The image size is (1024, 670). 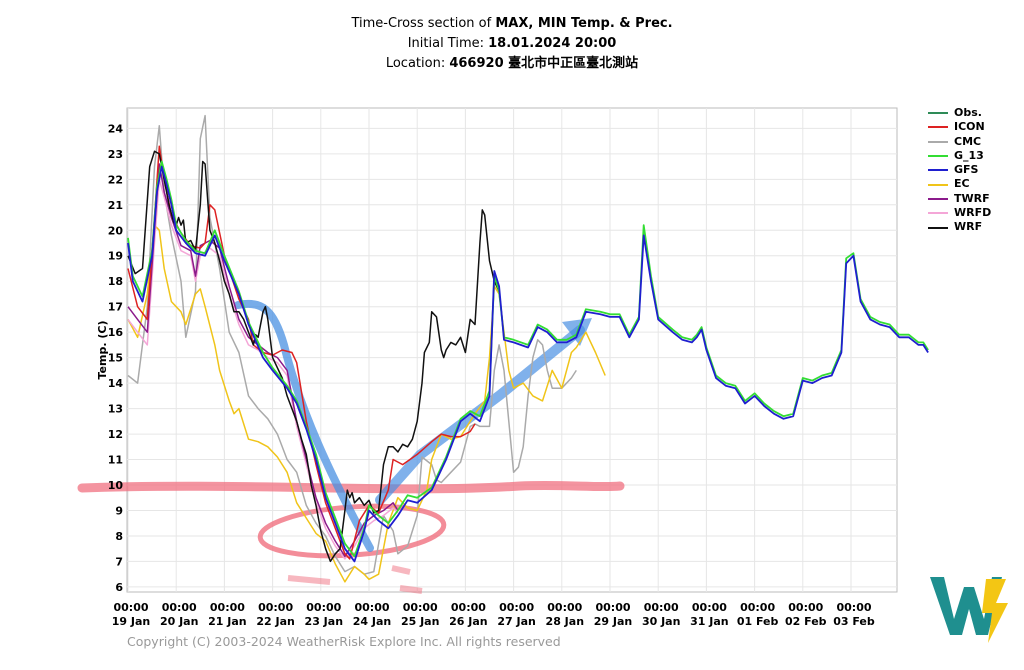 What do you see at coordinates (973, 213) in the screenshot?
I see `legend-label: WRFD` at bounding box center [973, 213].